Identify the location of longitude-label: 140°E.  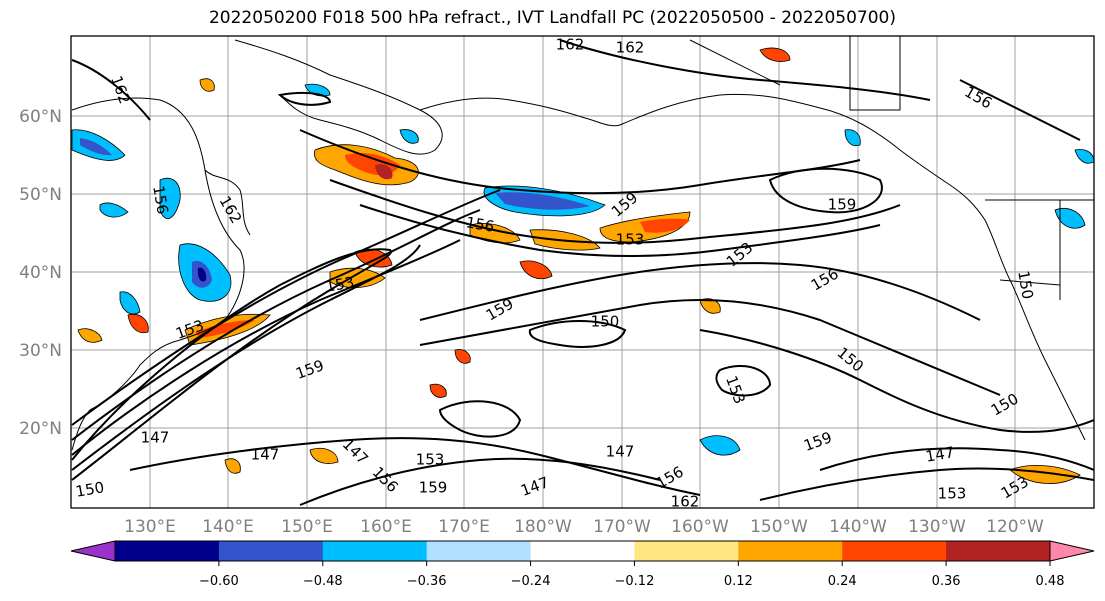
(228, 527).